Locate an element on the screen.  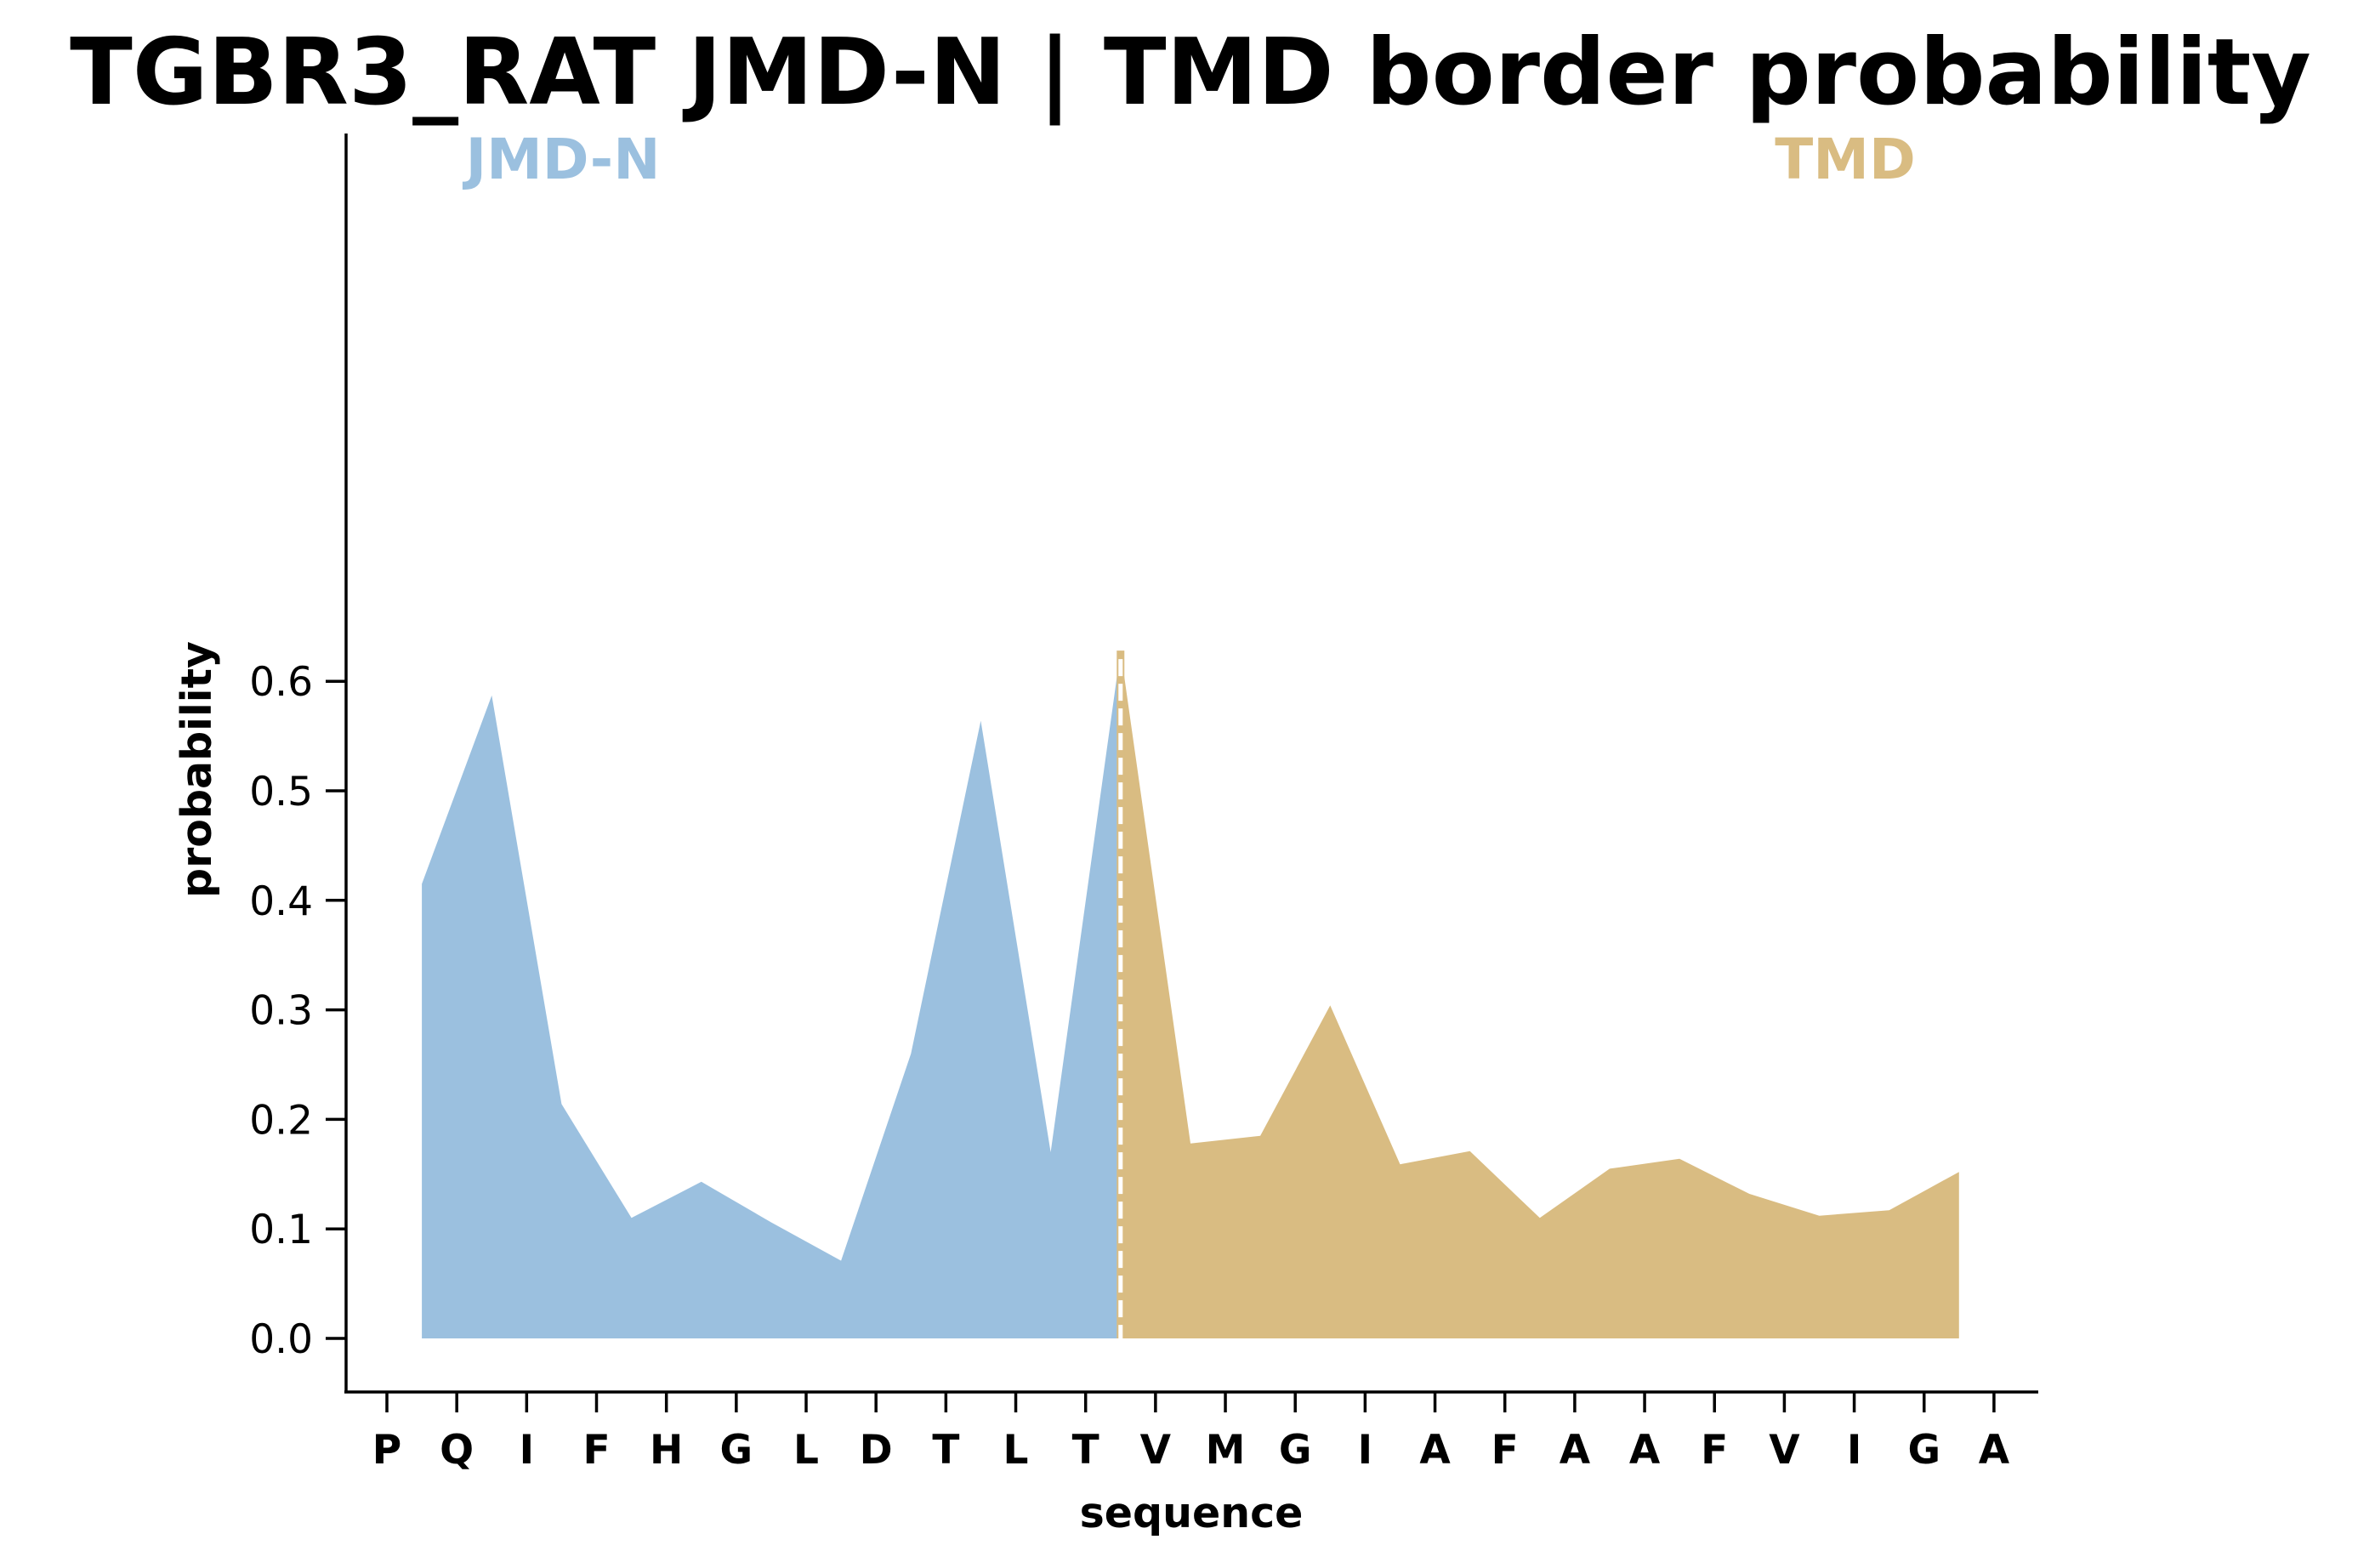
y-tick-label: 0.6 is located at coordinates (281, 682).